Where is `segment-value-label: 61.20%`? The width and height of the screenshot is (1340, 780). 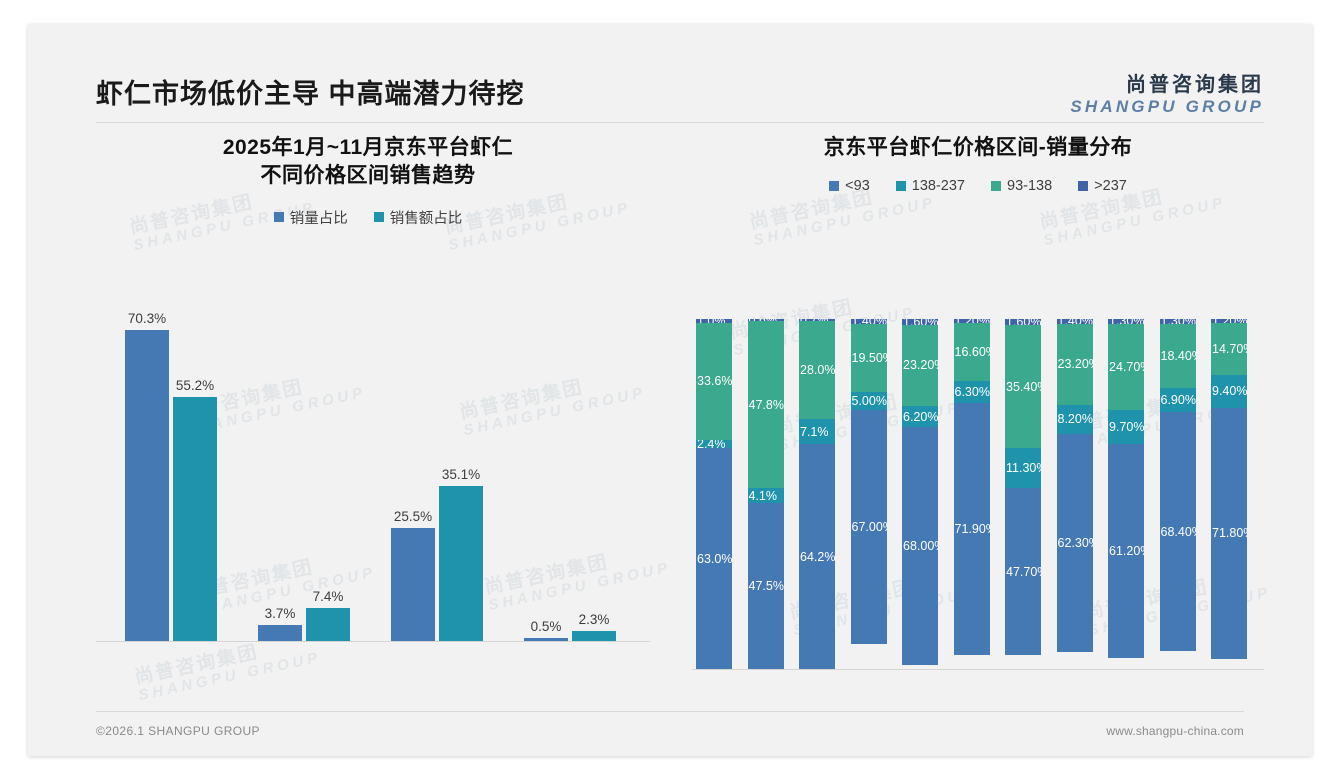
segment-value-label: 61.20% is located at coordinates (1126, 551).